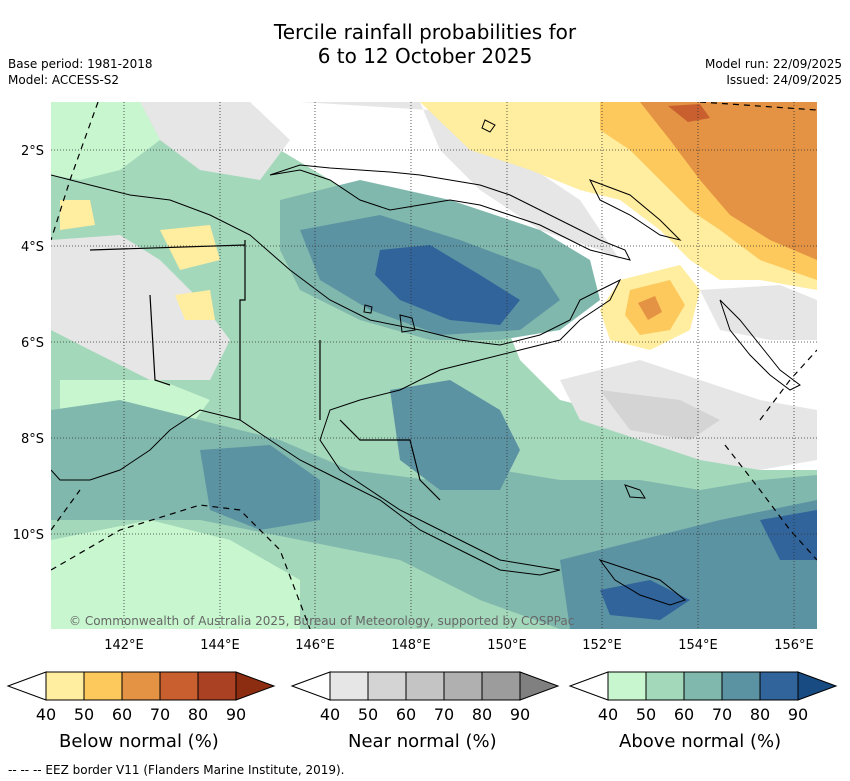 The height and width of the screenshot is (781, 850). Describe the element at coordinates (32, 343) in the screenshot. I see `lat-label: 6°S` at that location.